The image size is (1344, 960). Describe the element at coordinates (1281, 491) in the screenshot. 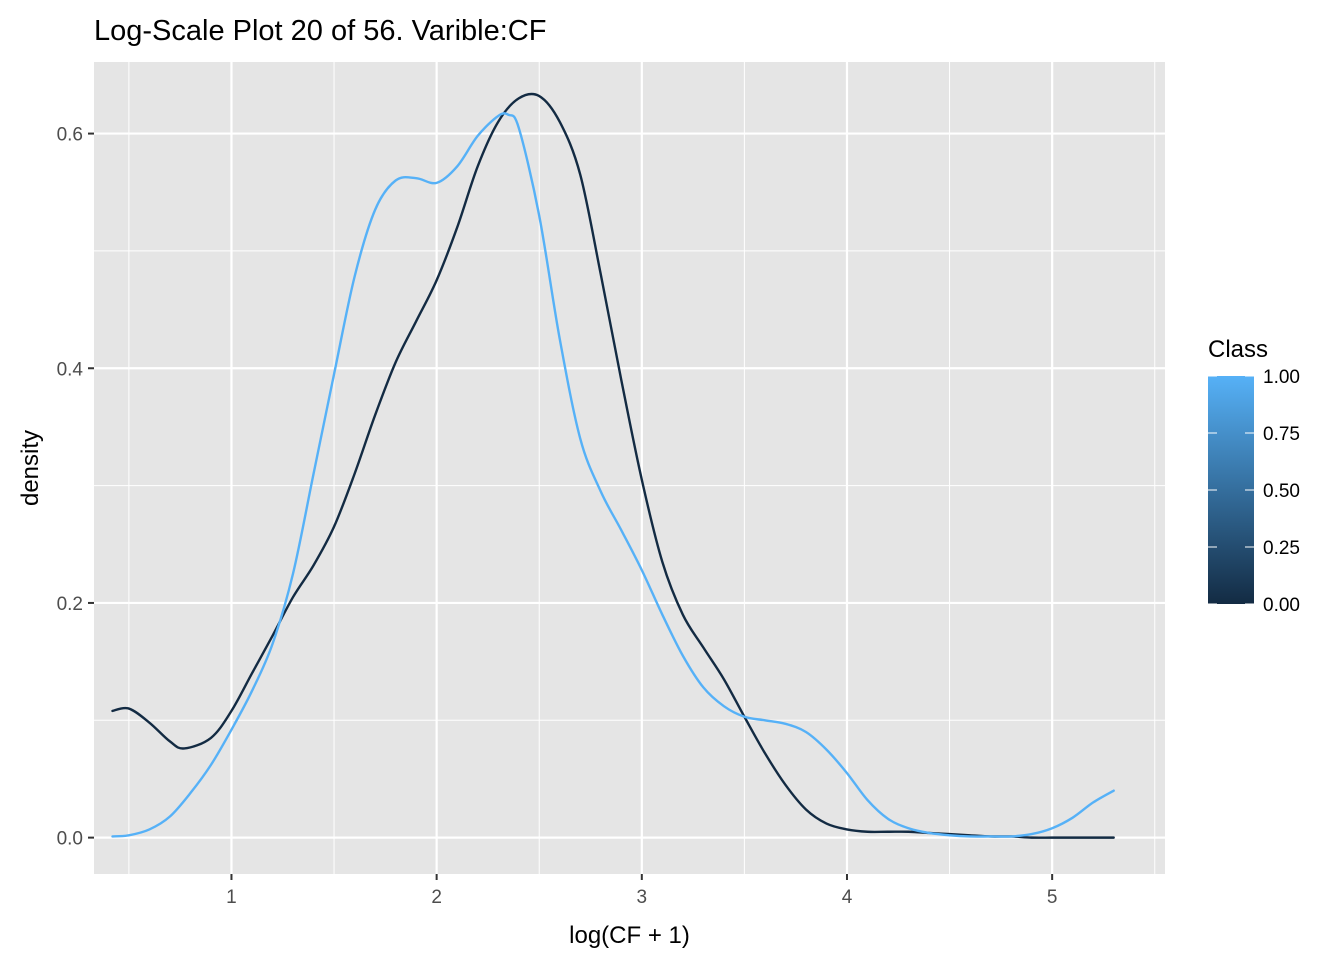

I see `legend-label: 0.50` at that location.